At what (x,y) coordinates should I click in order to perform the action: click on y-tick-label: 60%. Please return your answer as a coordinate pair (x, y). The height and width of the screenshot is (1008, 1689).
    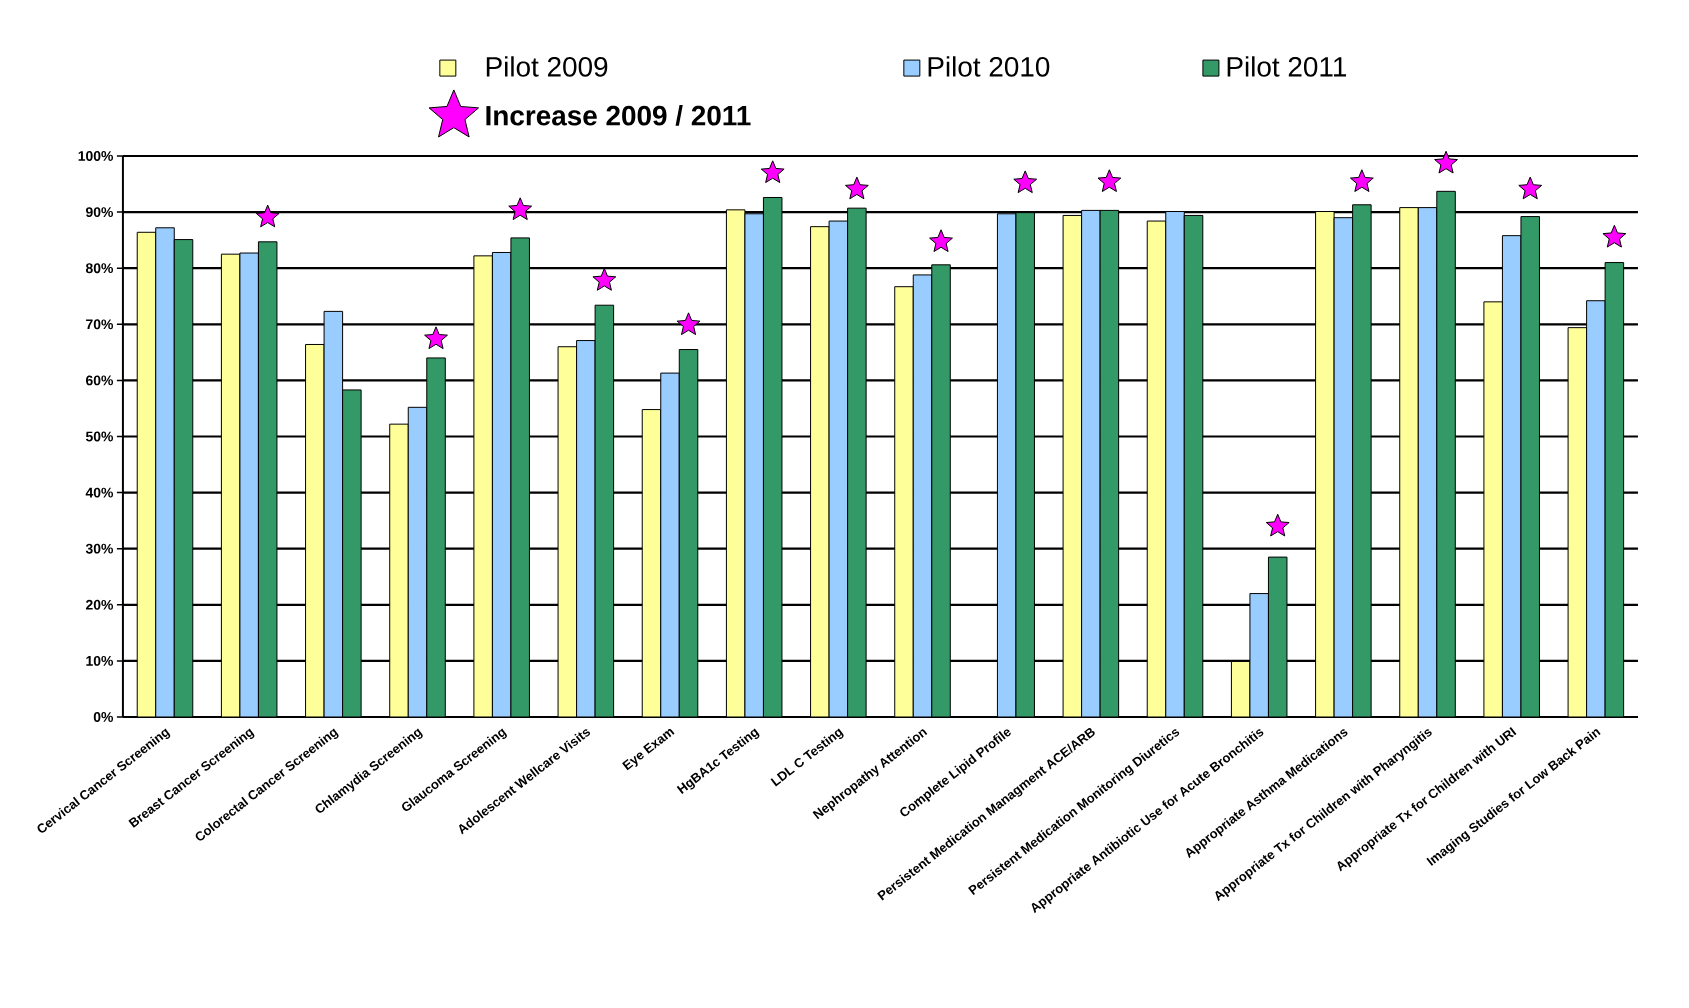
    Looking at the image, I should click on (100, 380).